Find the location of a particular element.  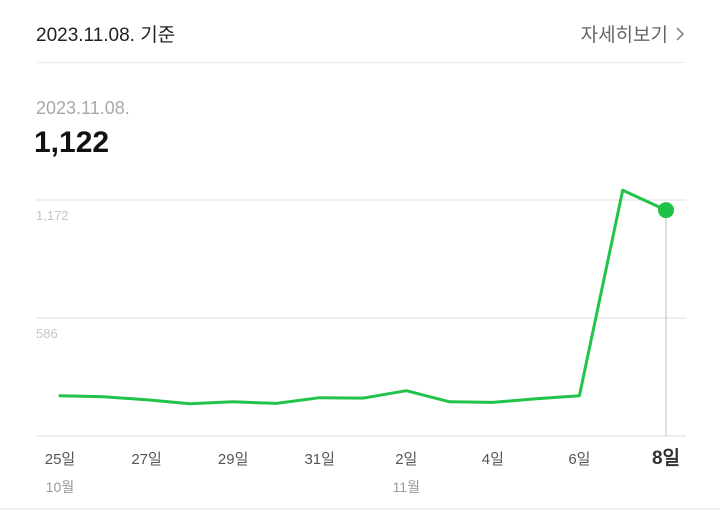

bottom-divider is located at coordinates (360, 509).